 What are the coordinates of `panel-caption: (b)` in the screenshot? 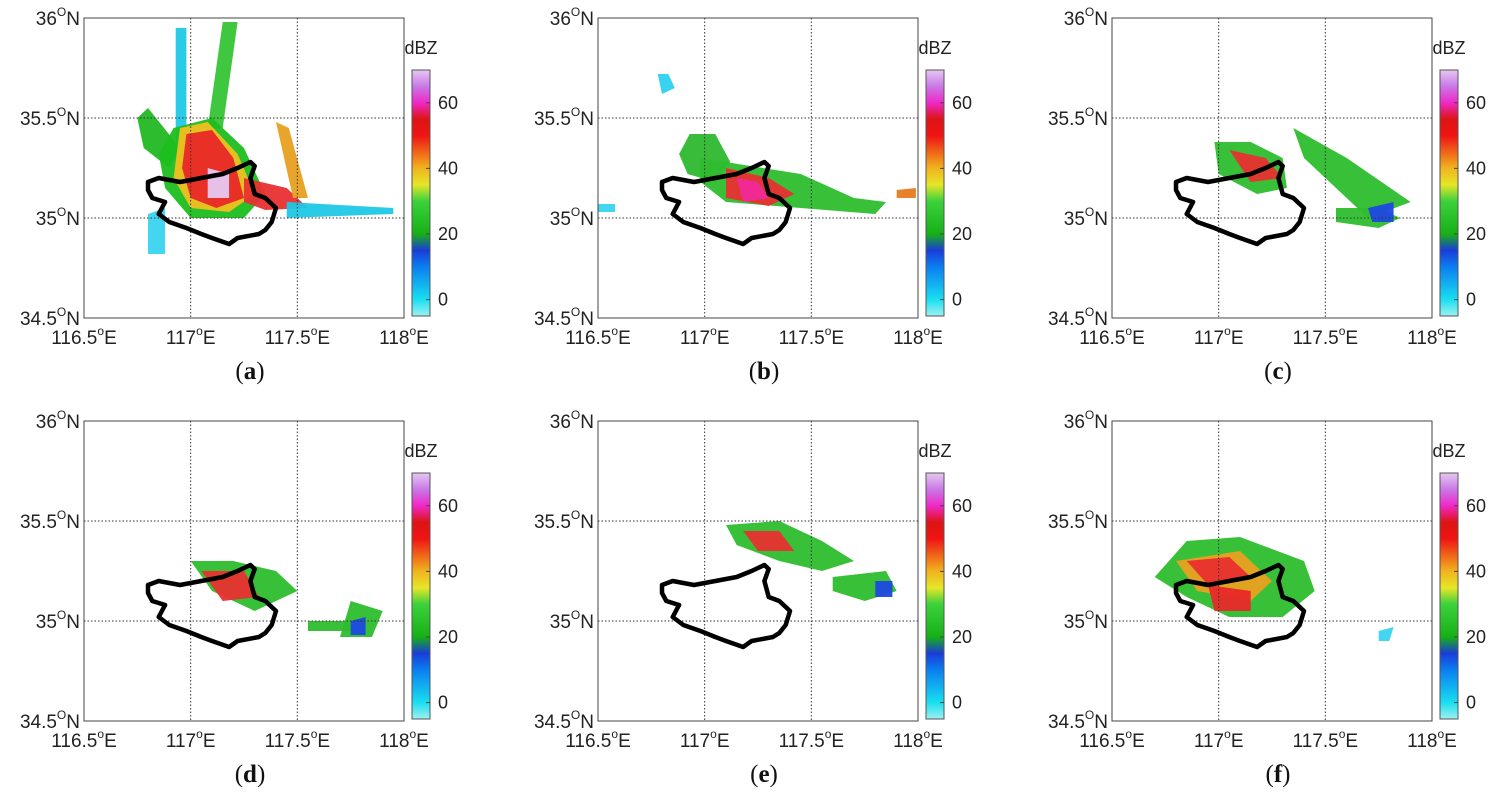 It's located at (764, 371).